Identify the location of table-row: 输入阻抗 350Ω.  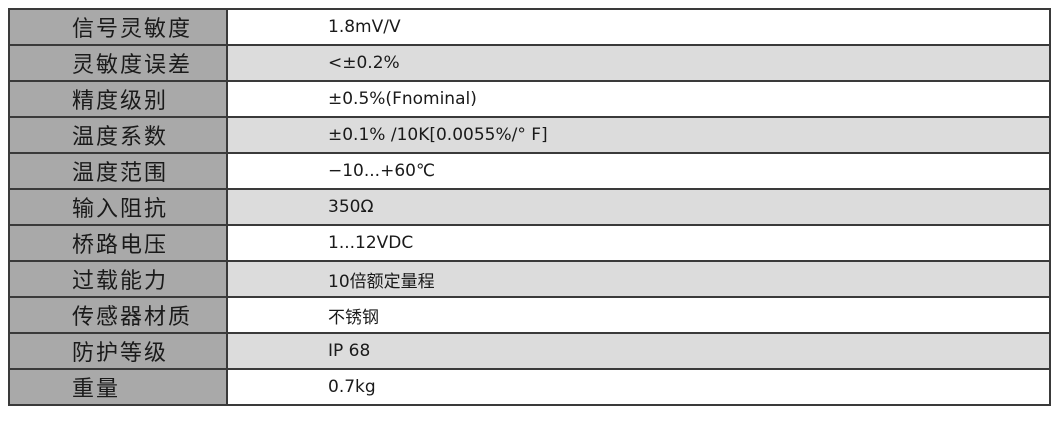
(529, 207).